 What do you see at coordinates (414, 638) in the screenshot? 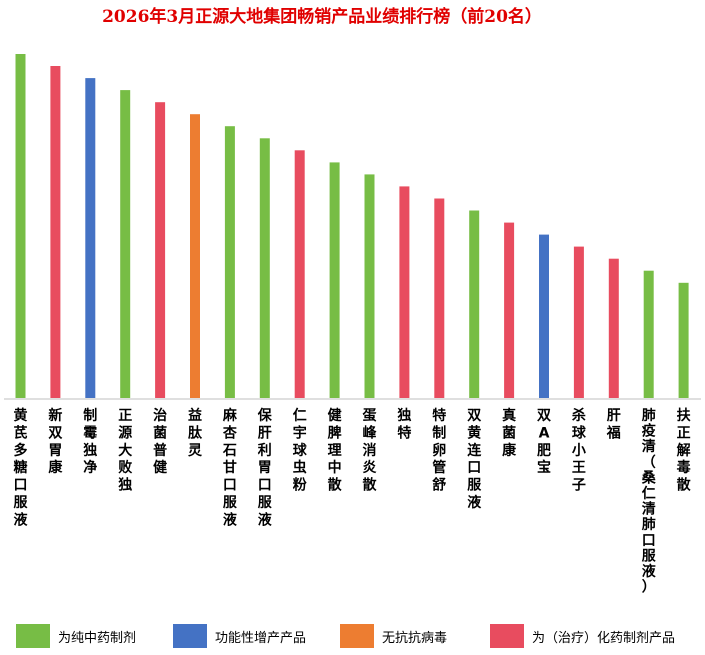
I see `legend-label-3: 无抗抗病毒` at bounding box center [414, 638].